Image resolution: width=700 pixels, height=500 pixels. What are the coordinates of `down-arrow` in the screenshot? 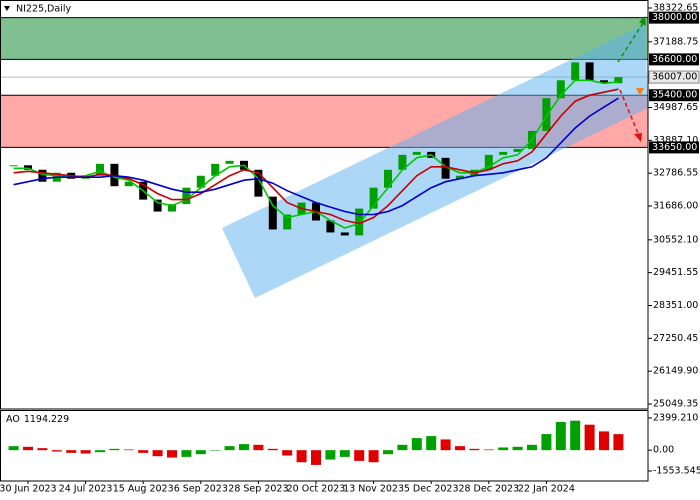 It's located at (630, 114).